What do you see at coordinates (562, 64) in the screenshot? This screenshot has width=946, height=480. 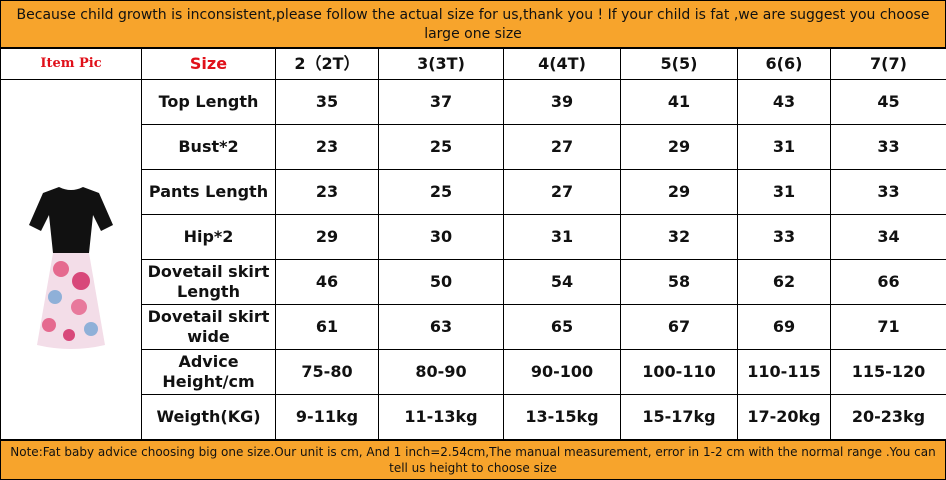 I see `column-header: 4(4T)` at bounding box center [562, 64].